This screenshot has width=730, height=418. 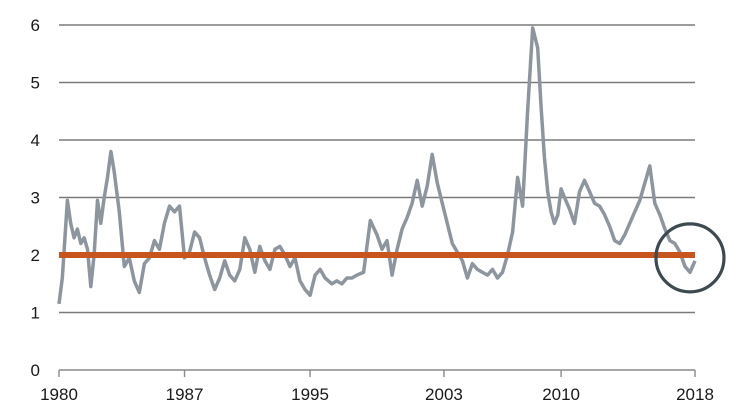 I want to click on y-tick-label: 2, so click(x=35, y=255).